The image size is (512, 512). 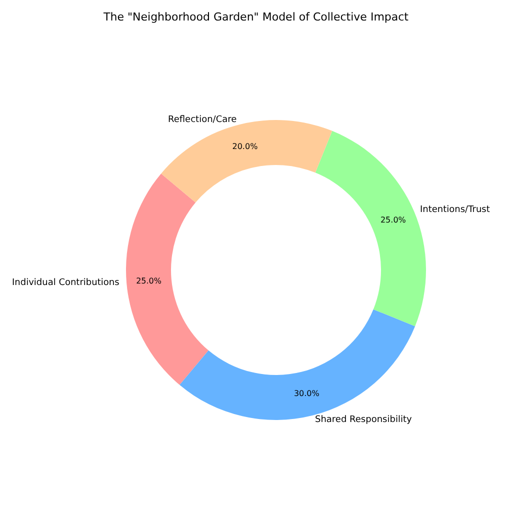 I want to click on data-label: 30.0%, so click(x=307, y=393).